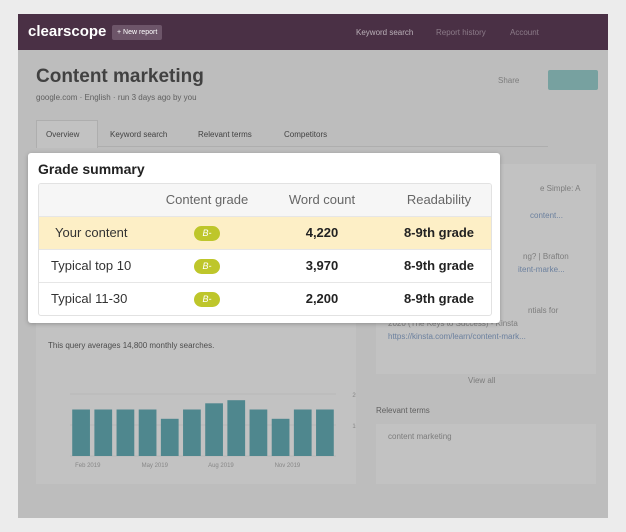  What do you see at coordinates (89, 298) in the screenshot?
I see `row-label: Typical 11-30` at bounding box center [89, 298].